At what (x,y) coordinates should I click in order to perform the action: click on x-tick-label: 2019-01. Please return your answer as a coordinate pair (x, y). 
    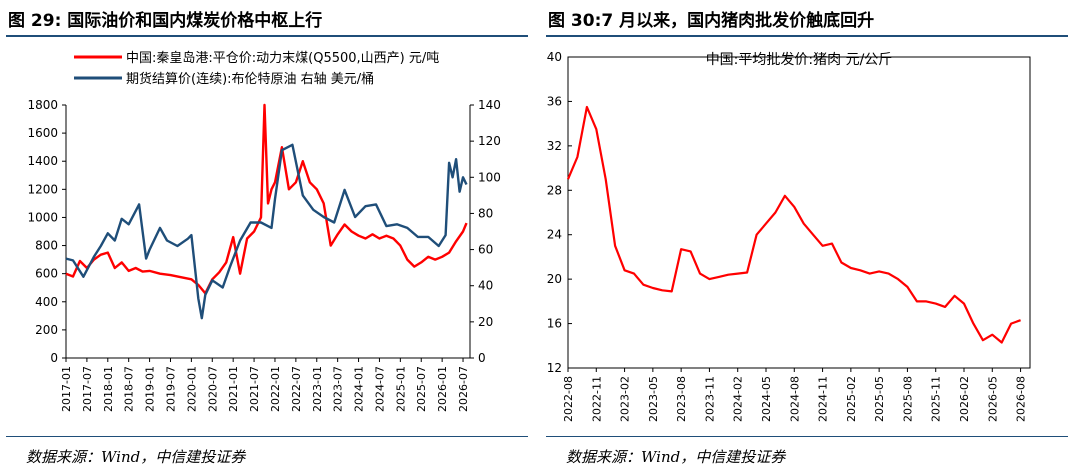
    Looking at the image, I should click on (150, 389).